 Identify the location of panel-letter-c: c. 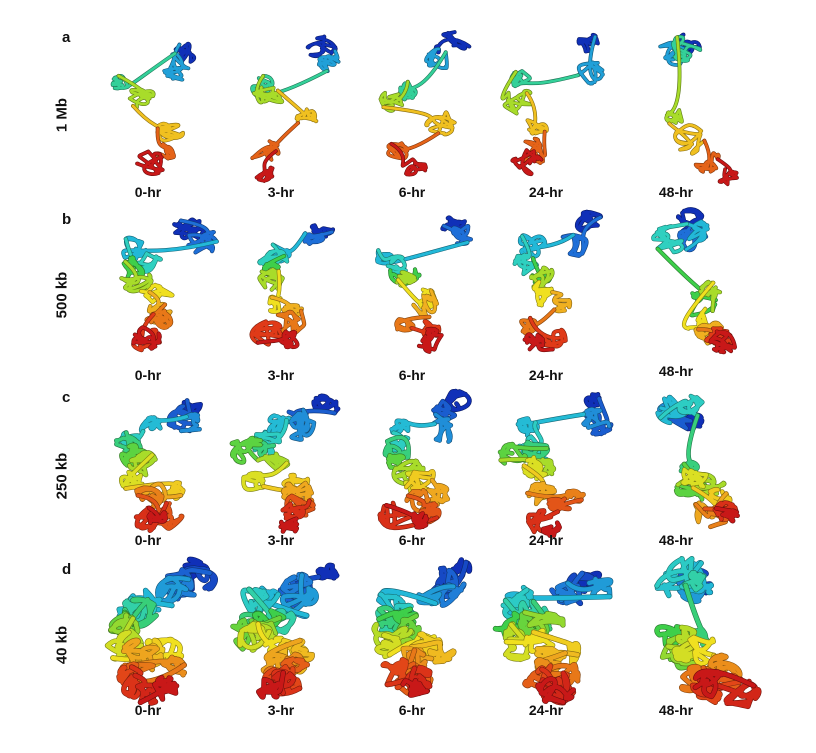
(66, 397).